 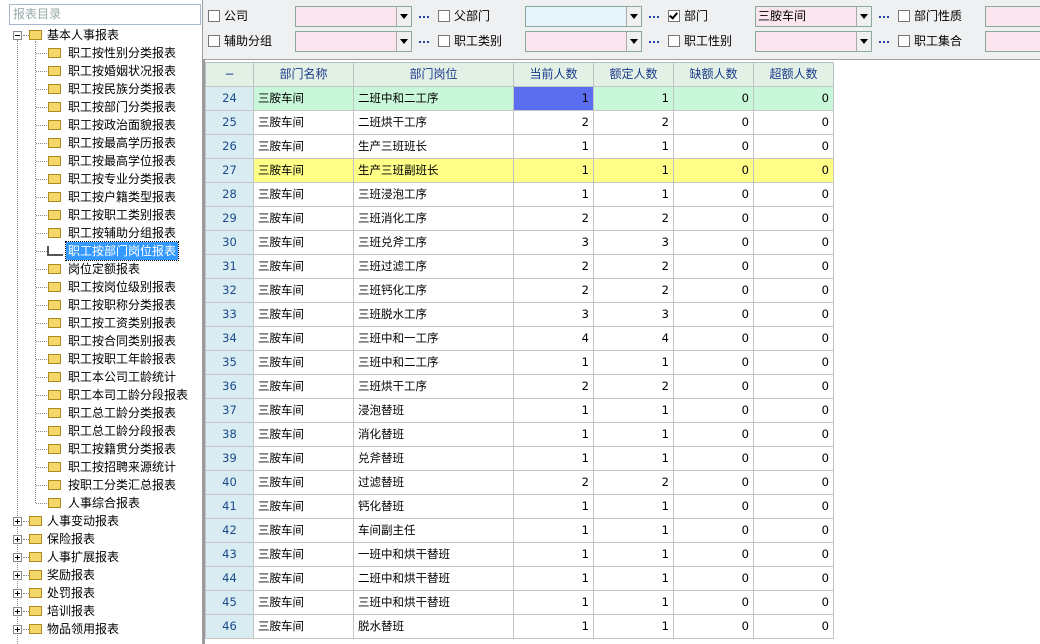 What do you see at coordinates (122, 233) in the screenshot?
I see `tree-item: 职工按辅助分组报表` at bounding box center [122, 233].